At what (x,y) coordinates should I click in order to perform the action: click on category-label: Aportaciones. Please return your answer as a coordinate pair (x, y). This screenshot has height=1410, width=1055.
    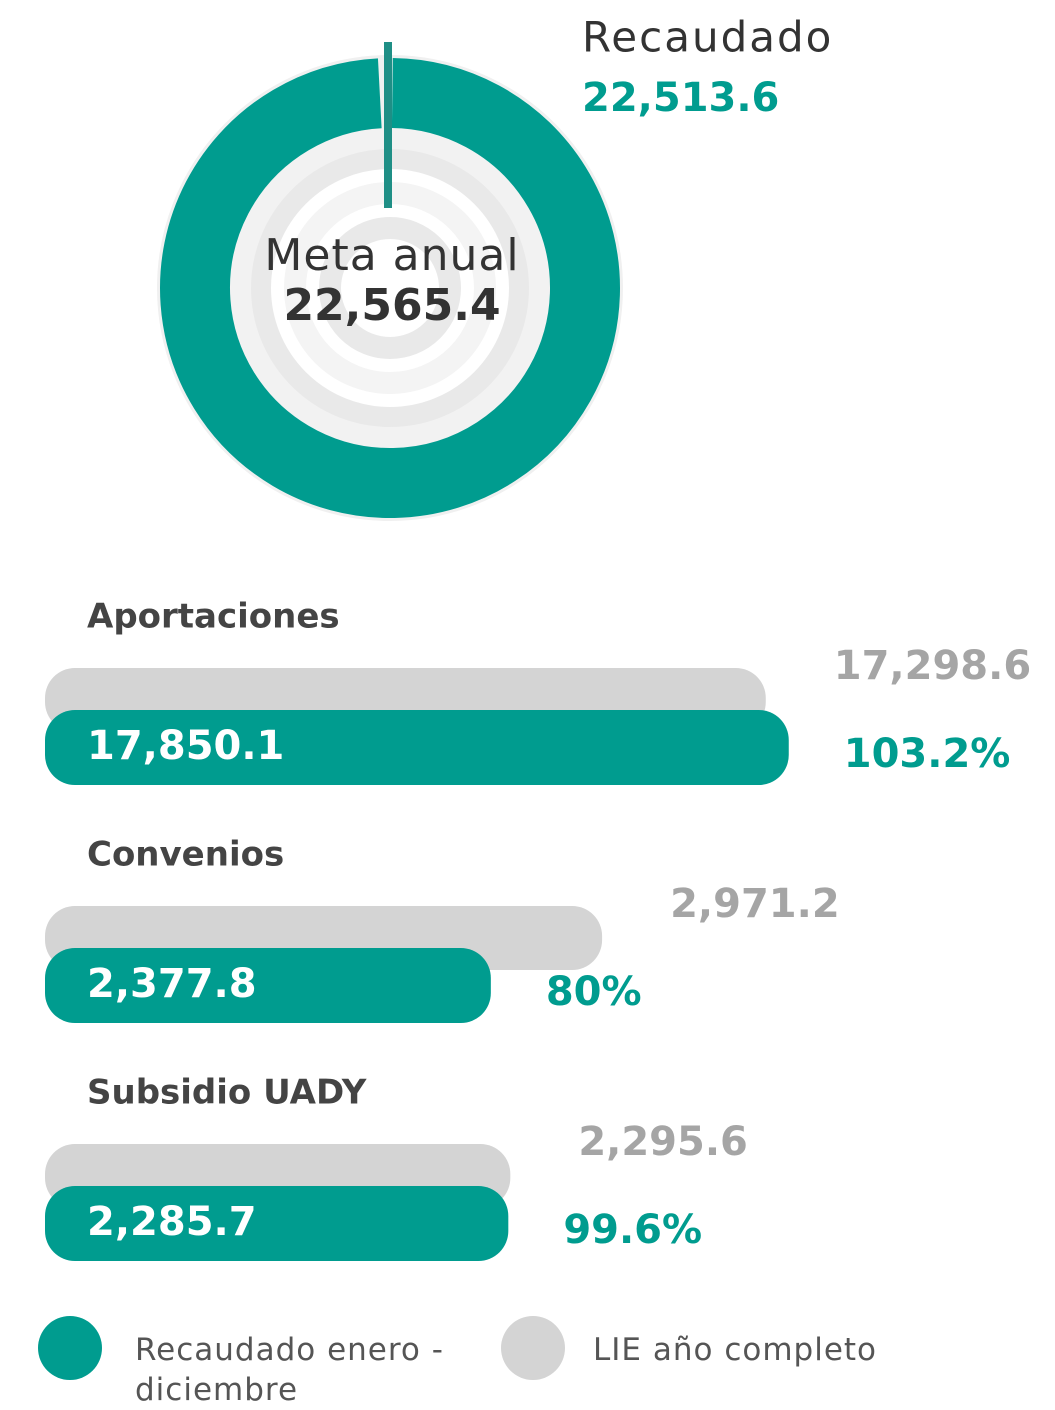
    Looking at the image, I should click on (213, 617).